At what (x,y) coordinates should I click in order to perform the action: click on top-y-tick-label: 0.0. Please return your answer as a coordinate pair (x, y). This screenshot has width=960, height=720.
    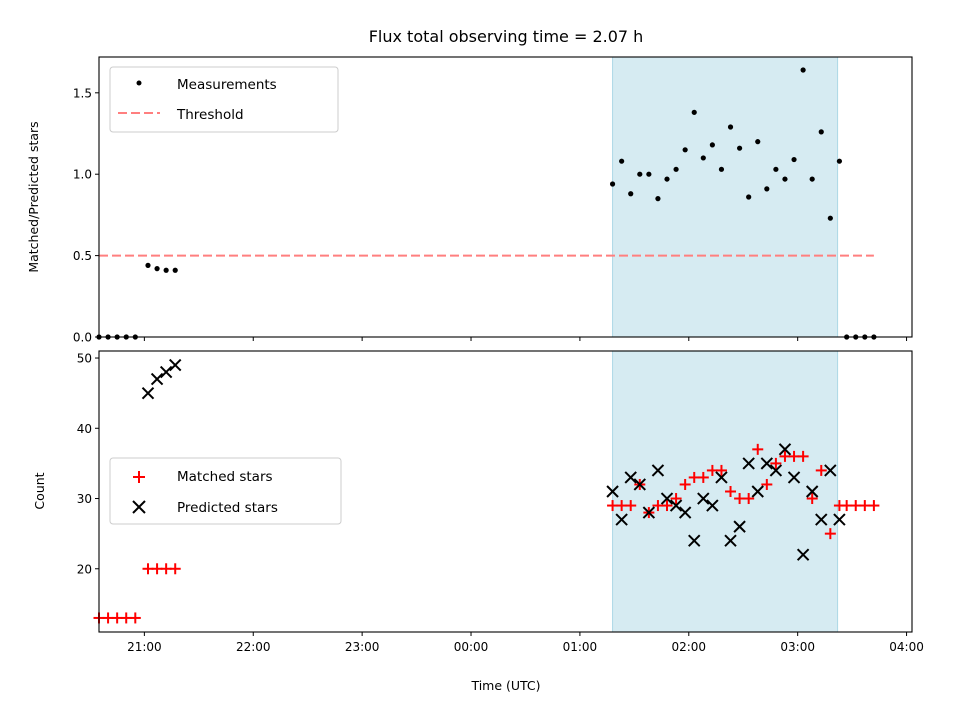
    Looking at the image, I should click on (82, 338).